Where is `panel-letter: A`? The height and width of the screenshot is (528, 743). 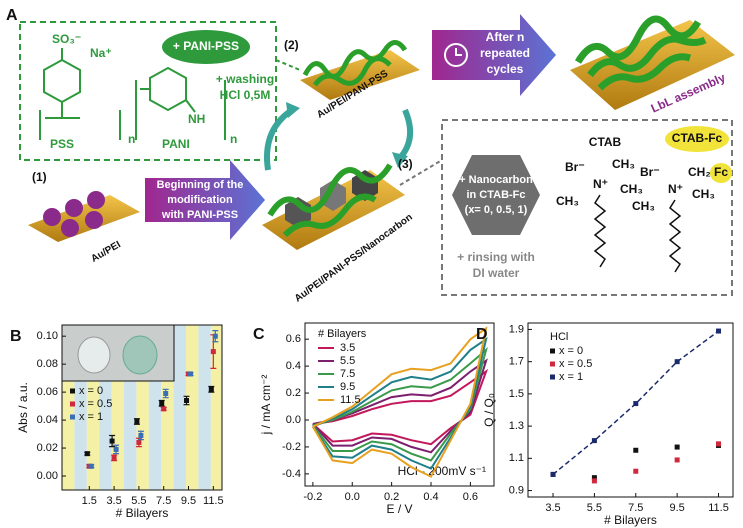 panel-letter: A is located at coordinates (12, 15).